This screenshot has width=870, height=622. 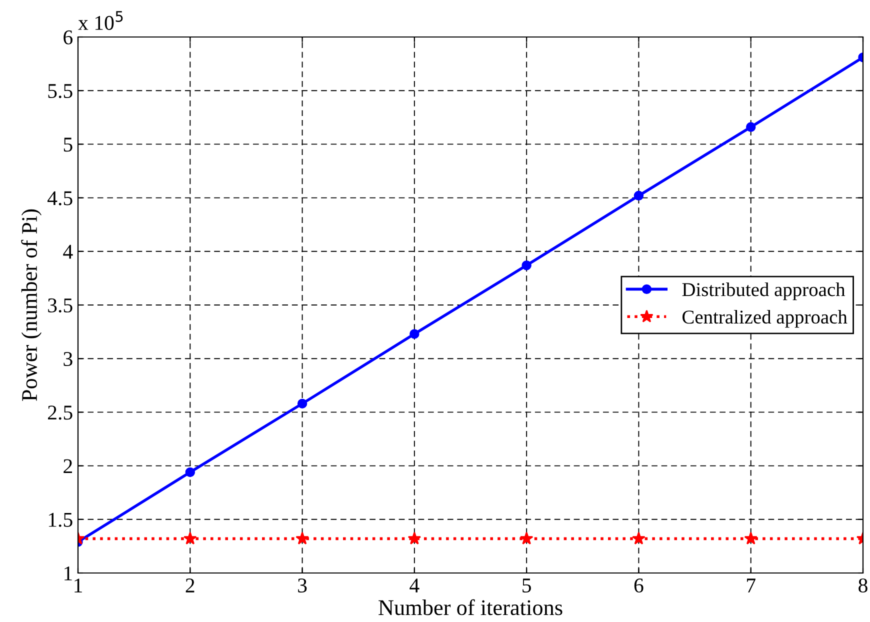 What do you see at coordinates (751, 585) in the screenshot?
I see `x-tick-label: 7` at bounding box center [751, 585].